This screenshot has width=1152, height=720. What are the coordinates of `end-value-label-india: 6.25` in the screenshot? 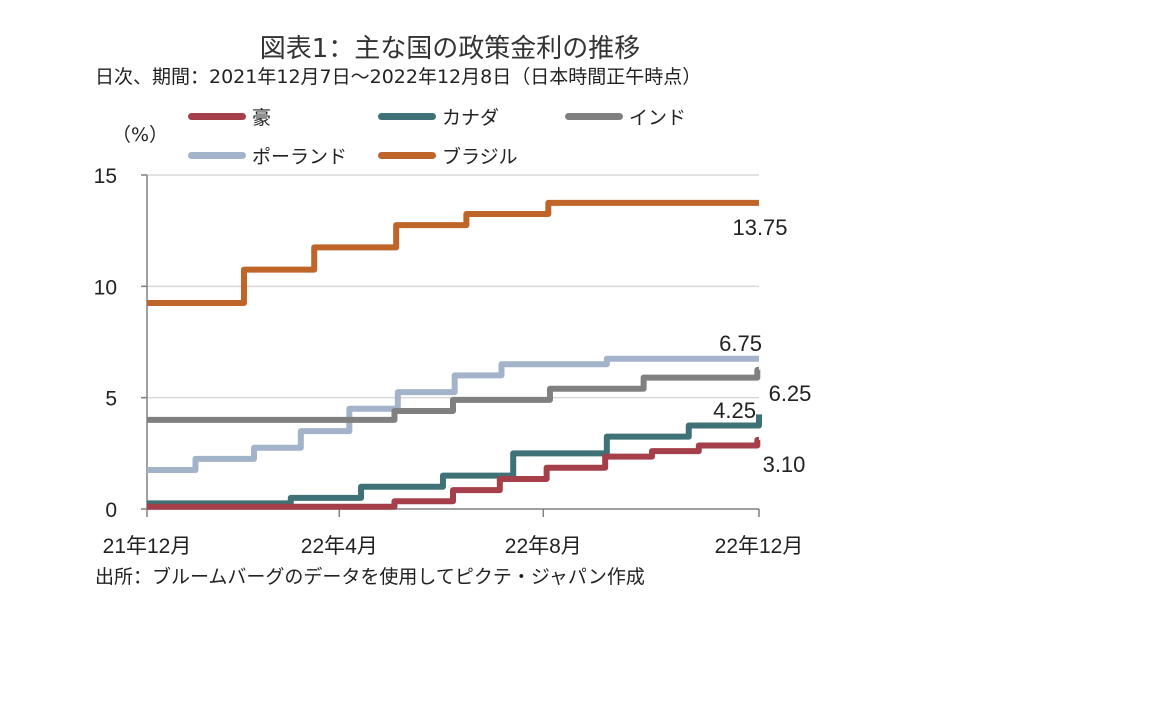 It's located at (790, 393).